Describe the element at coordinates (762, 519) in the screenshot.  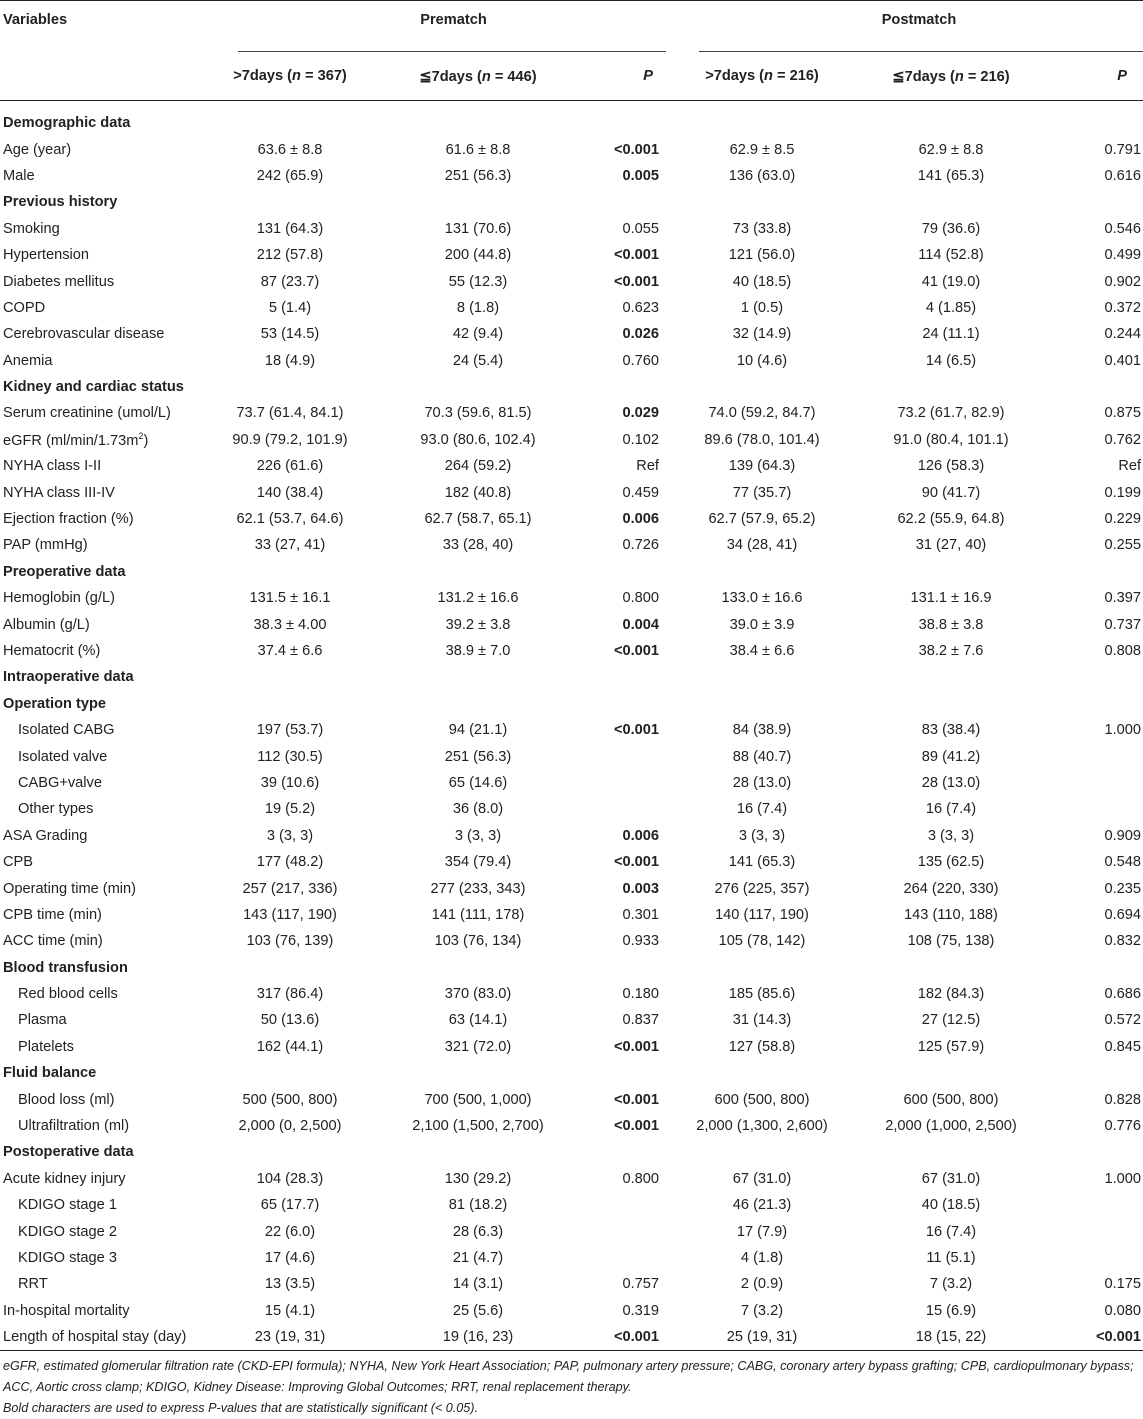
I see `cell-gt7-post: 62.7 (57.9, 65.2)` at that location.